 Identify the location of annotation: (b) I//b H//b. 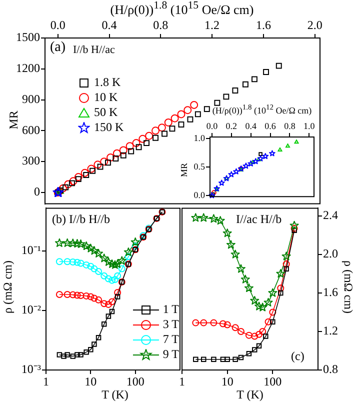
(81, 219).